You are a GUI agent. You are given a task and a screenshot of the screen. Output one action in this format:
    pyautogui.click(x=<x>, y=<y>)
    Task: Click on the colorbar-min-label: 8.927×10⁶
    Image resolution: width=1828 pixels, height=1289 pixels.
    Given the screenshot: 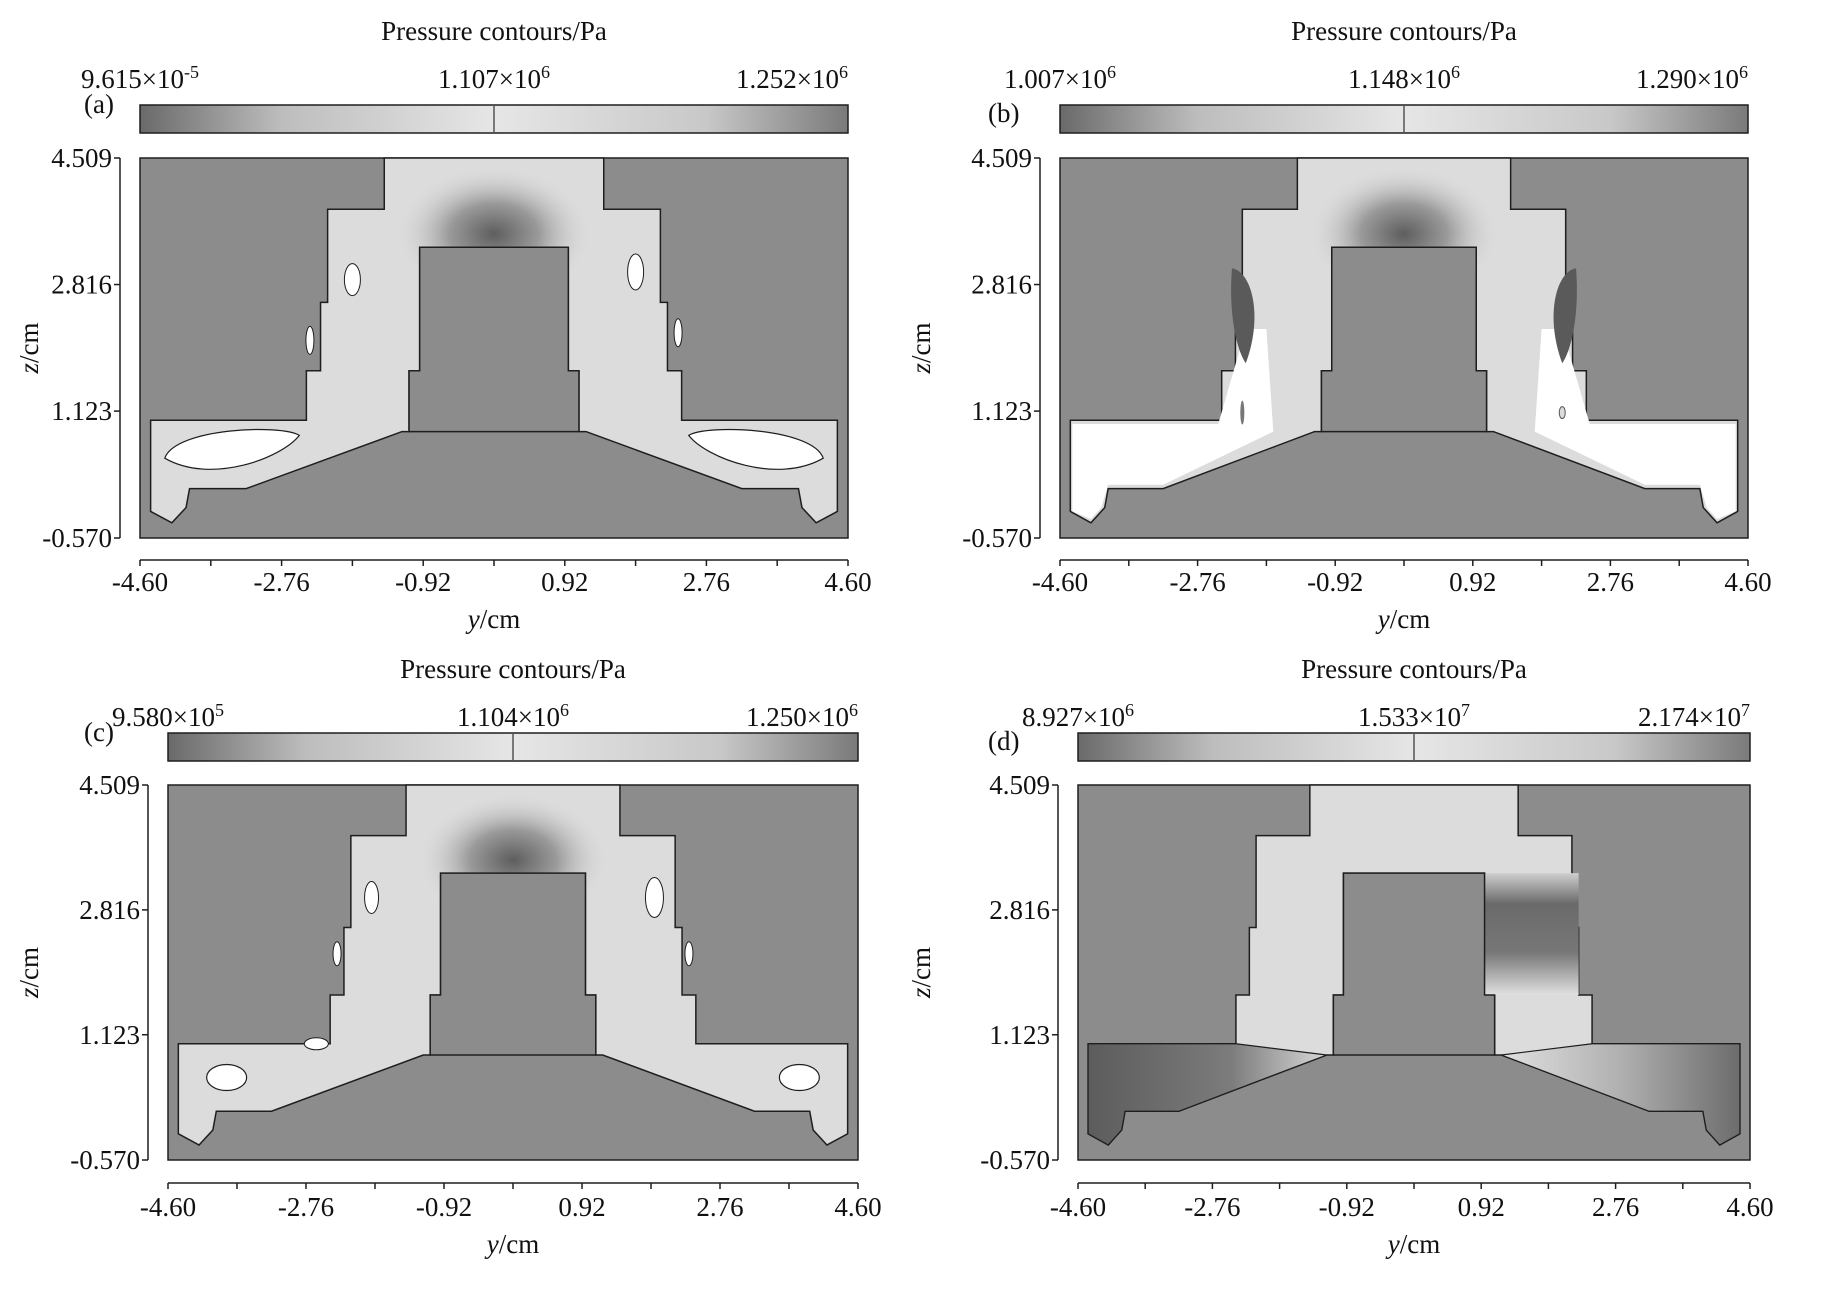 What is the action you would take?
    pyautogui.click(x=1078, y=716)
    